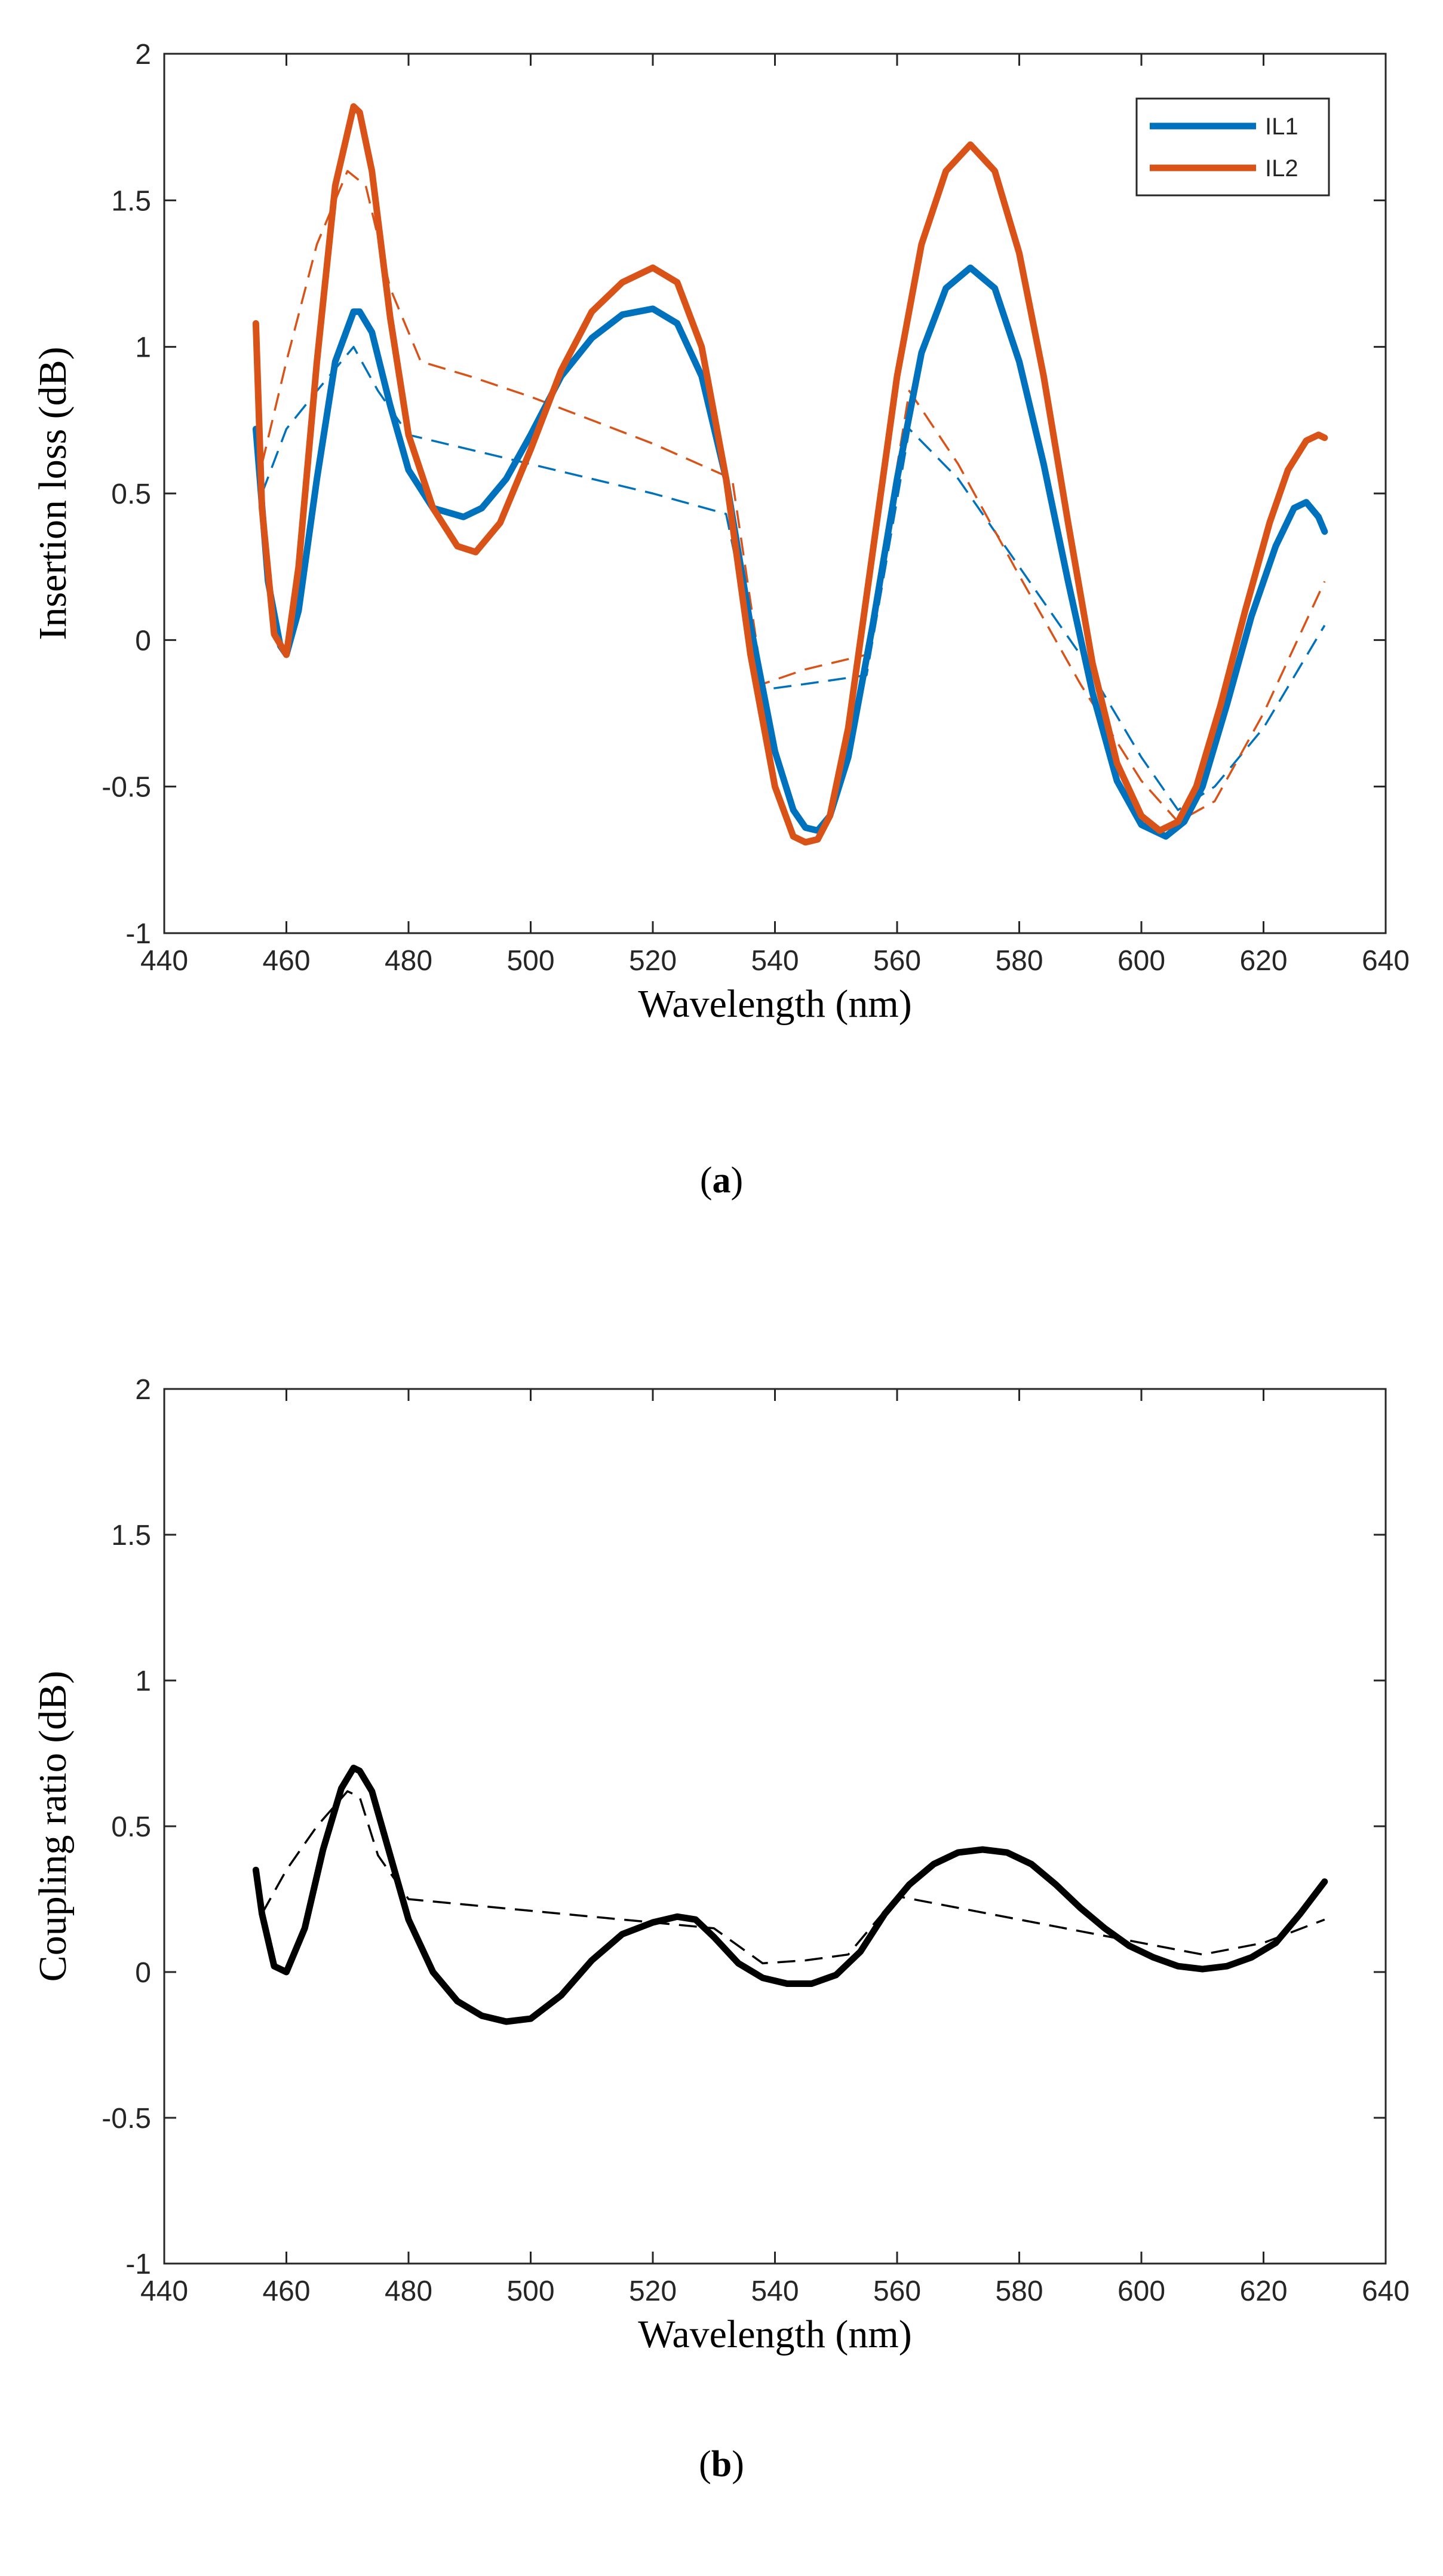 The width and height of the screenshot is (1443, 2576). Describe the element at coordinates (53, 493) in the screenshot. I see `chart-a-y-axis-label: Insertion loss (dB)` at that location.